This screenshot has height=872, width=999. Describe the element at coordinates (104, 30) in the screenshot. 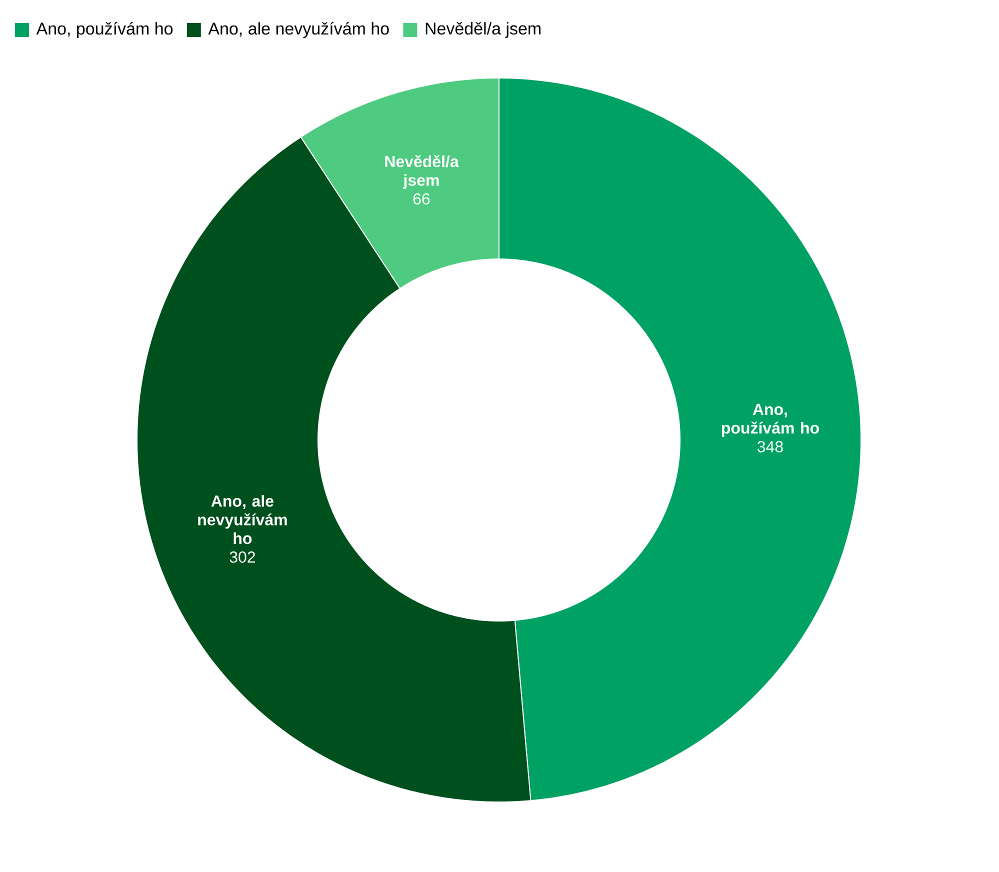

I see `legend-label: Ano, používám ho` at that location.